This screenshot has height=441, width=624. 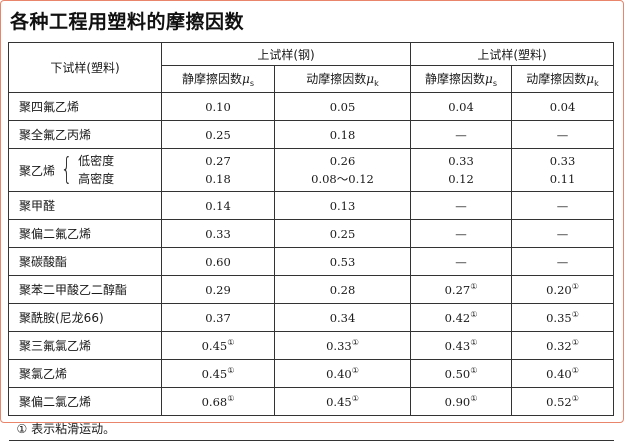 I want to click on value-cell: 0.45①, so click(x=218, y=345).